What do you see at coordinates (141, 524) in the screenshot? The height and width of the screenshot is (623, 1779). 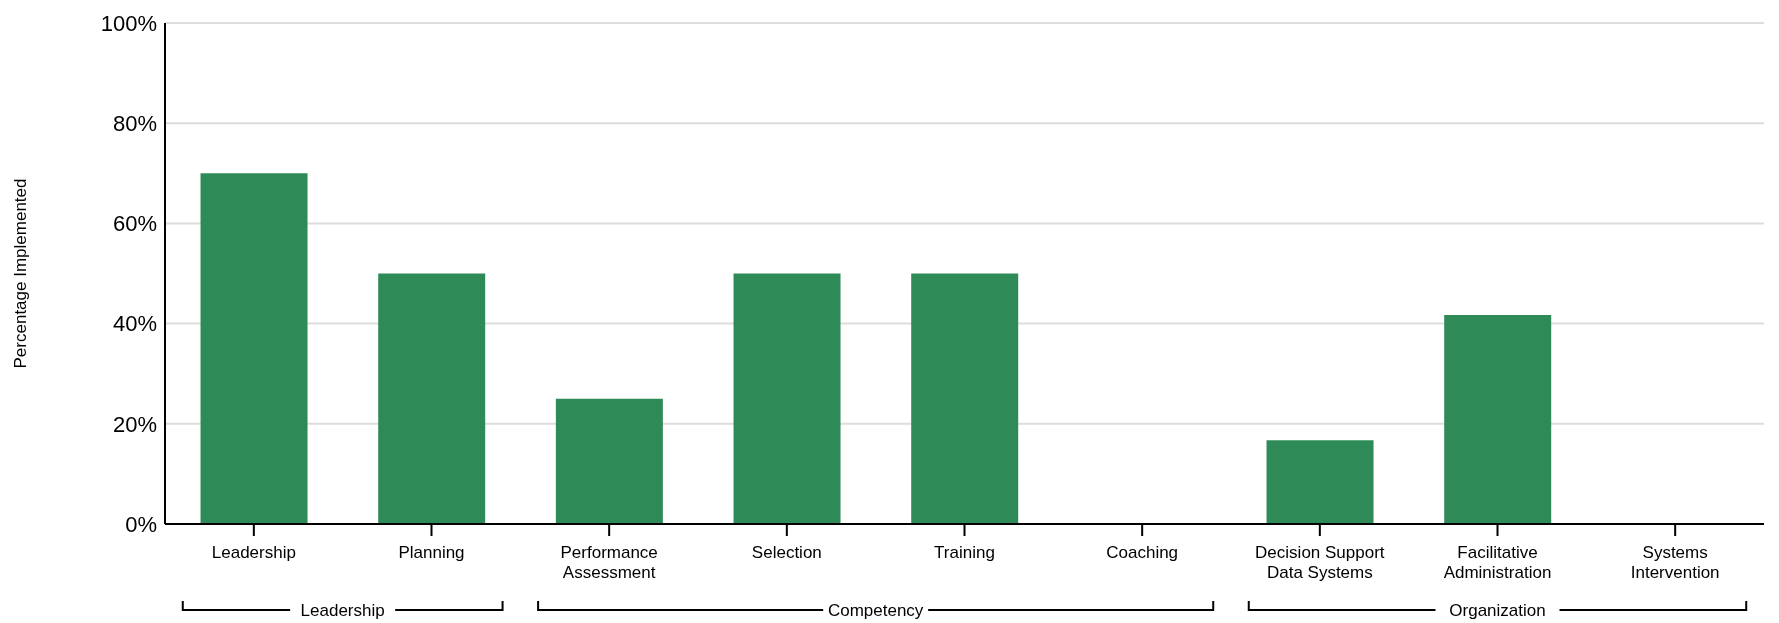 I see `y-tick-label: 0%` at bounding box center [141, 524].